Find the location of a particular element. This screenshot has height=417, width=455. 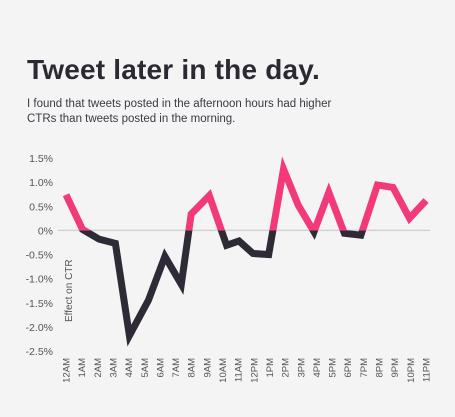

x-tick-label: 2AM is located at coordinates (98, 368).